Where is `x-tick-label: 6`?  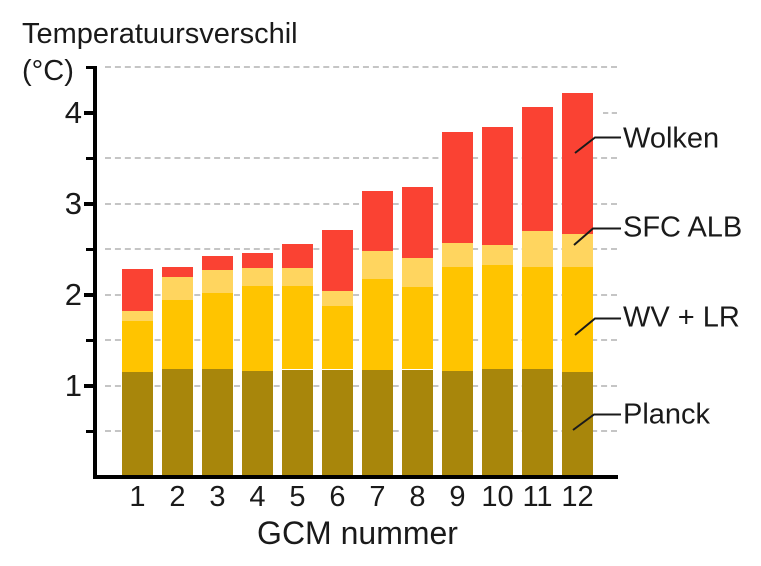
x-tick-label: 6 is located at coordinates (337, 497).